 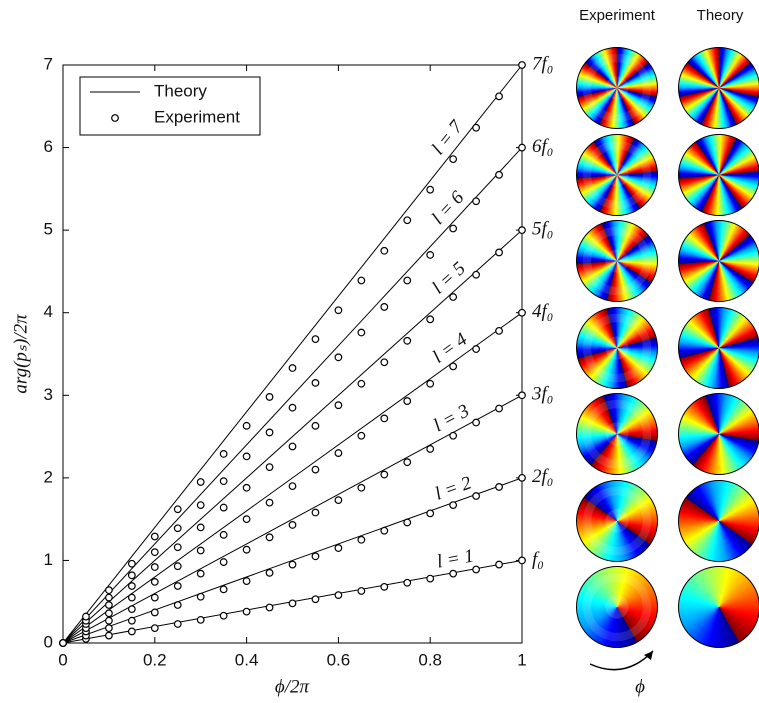 What do you see at coordinates (448, 208) in the screenshot?
I see `line-label: l = 6` at bounding box center [448, 208].